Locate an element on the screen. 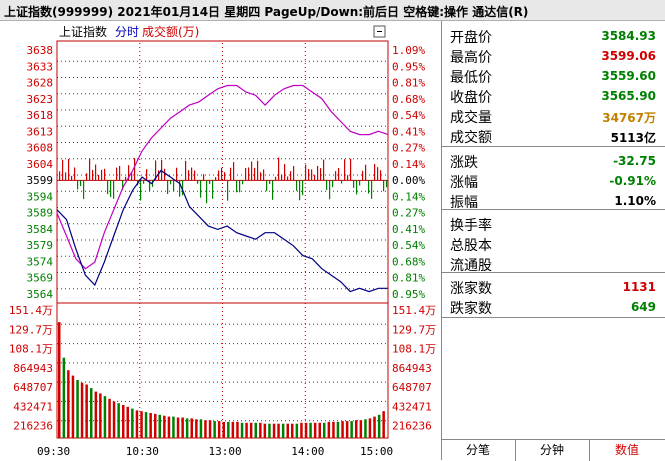  quote-label: 跌家数 is located at coordinates (471, 309).